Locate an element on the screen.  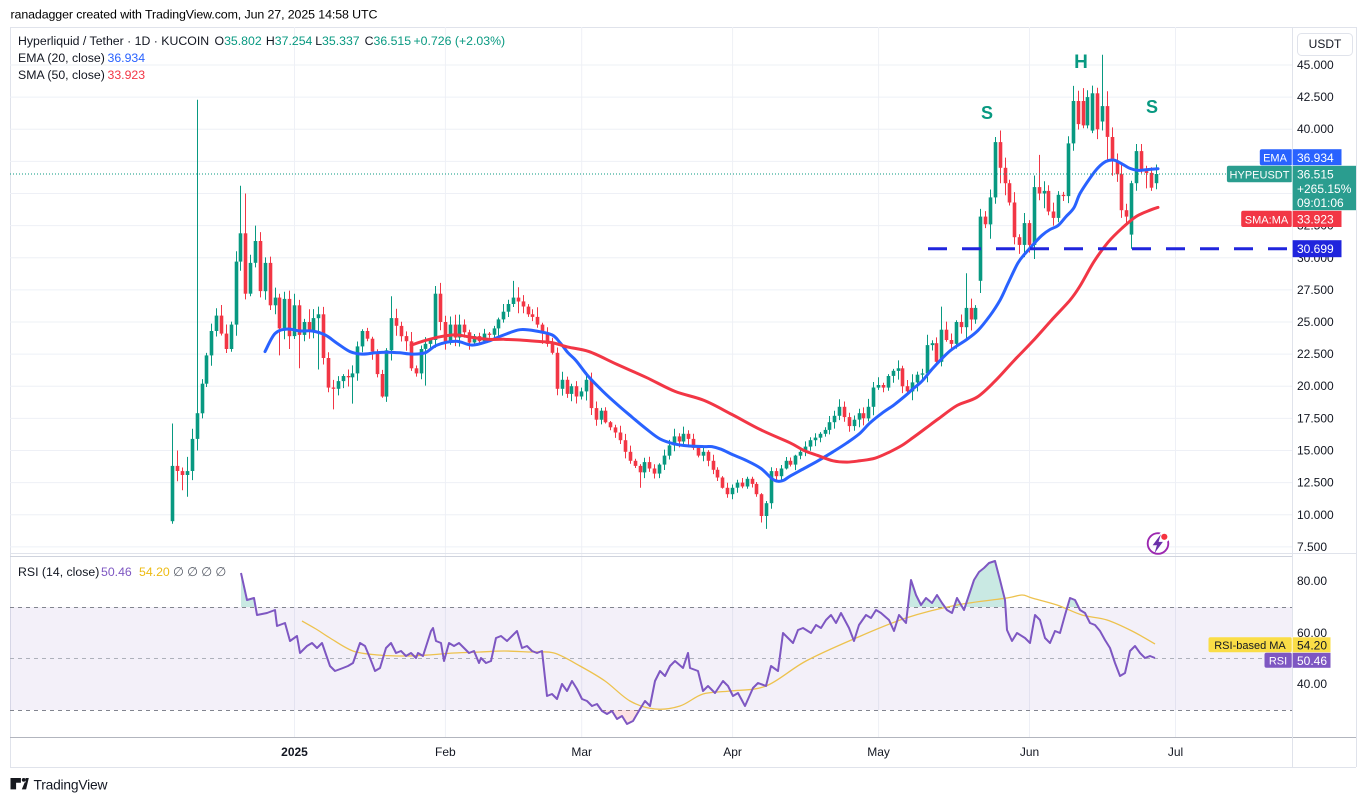
svg-text: EMA is located at coordinates (1275, 159).